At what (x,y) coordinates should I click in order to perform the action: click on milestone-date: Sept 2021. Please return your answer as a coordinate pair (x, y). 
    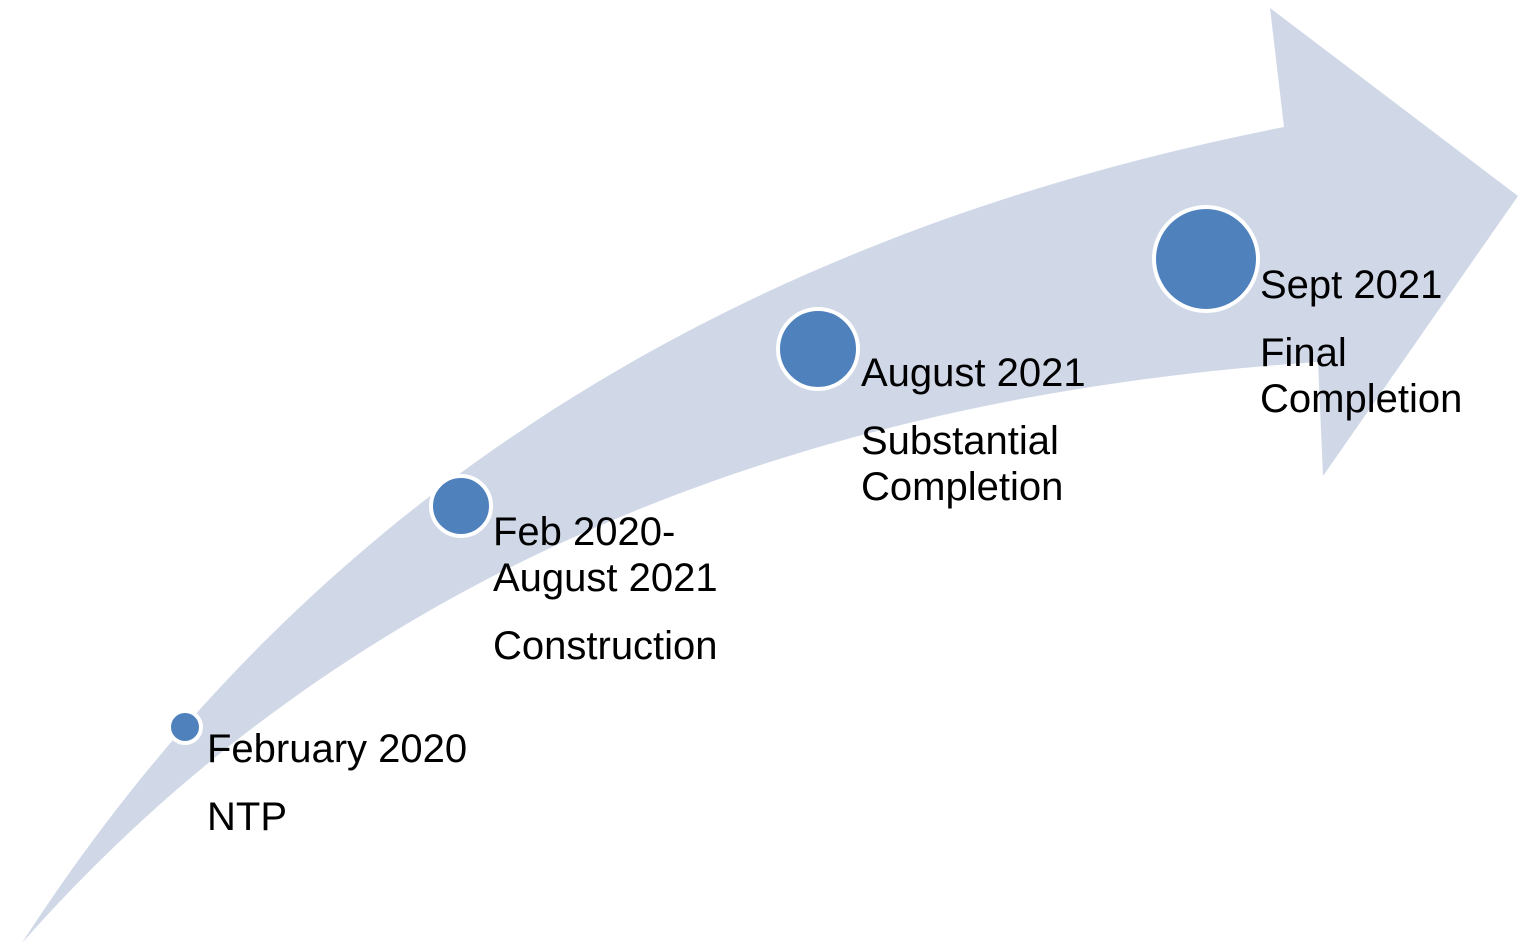
    Looking at the image, I should click on (1351, 285).